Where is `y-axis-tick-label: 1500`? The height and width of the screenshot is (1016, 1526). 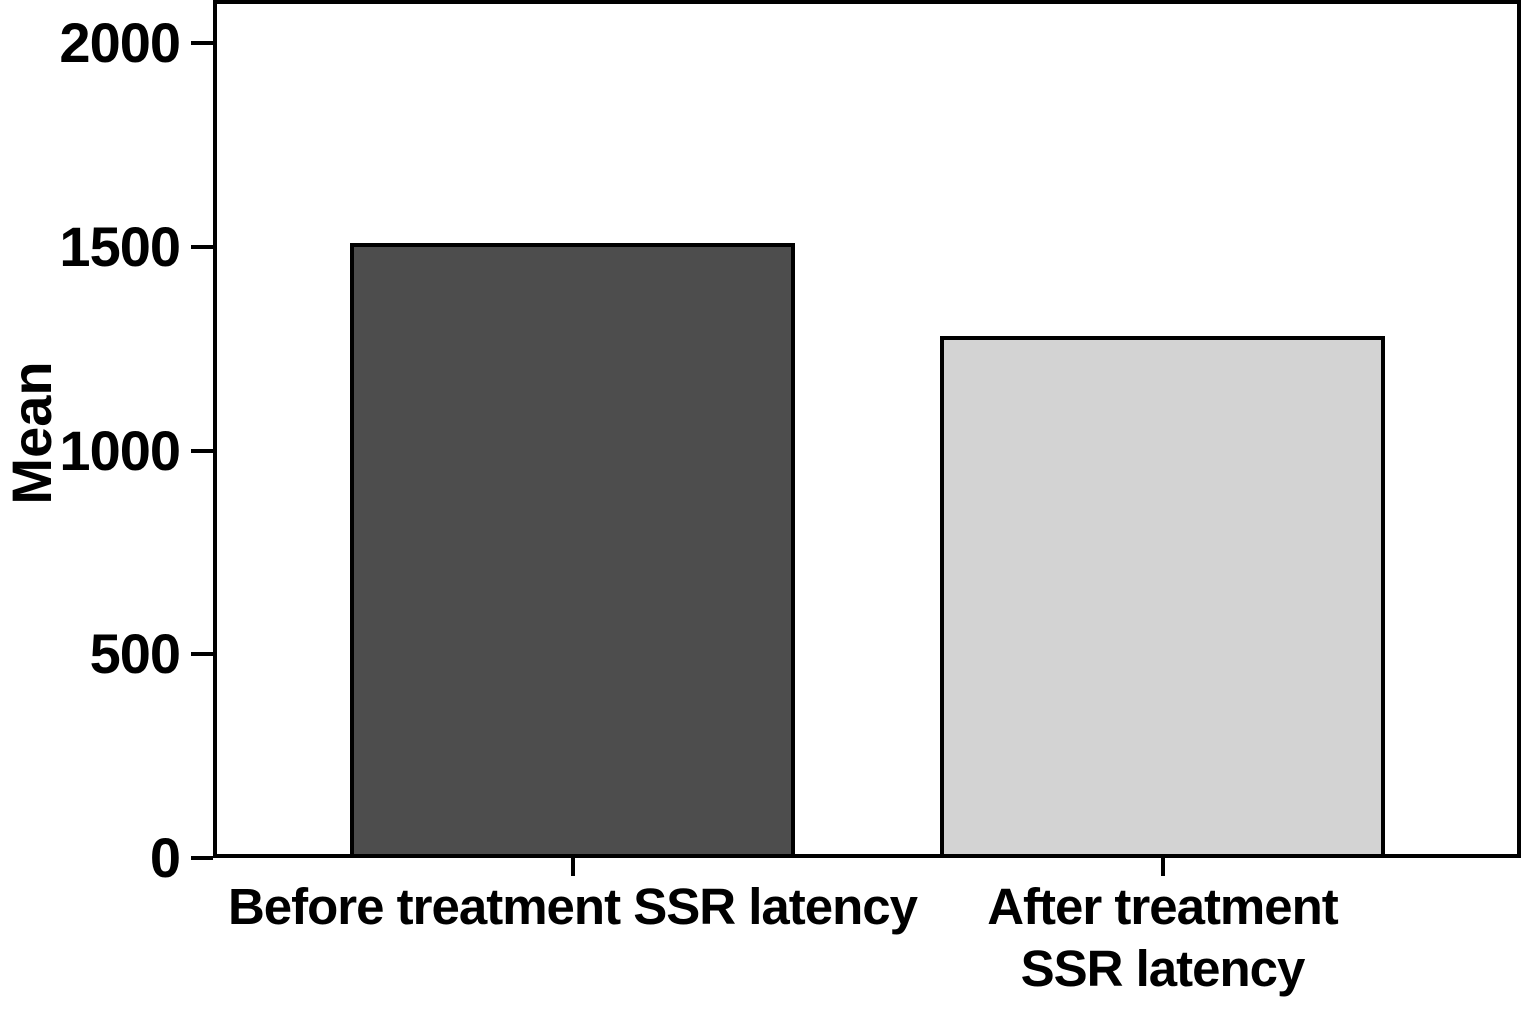 y-axis-tick-label: 1500 is located at coordinates (120, 246).